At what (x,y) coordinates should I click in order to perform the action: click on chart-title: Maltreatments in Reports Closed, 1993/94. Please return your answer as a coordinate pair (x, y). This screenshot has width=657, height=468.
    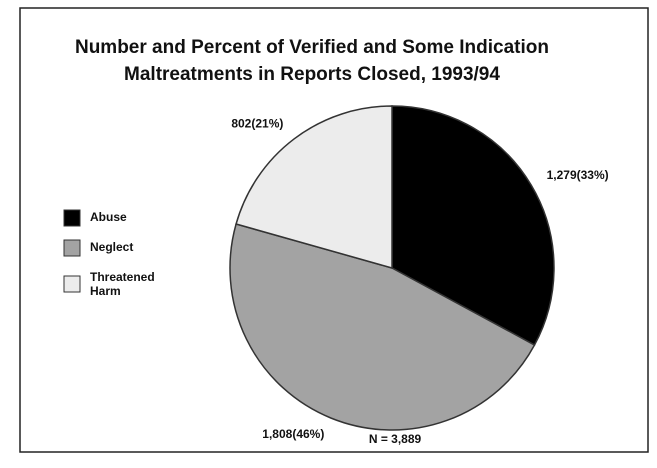
    Looking at the image, I should click on (312, 74).